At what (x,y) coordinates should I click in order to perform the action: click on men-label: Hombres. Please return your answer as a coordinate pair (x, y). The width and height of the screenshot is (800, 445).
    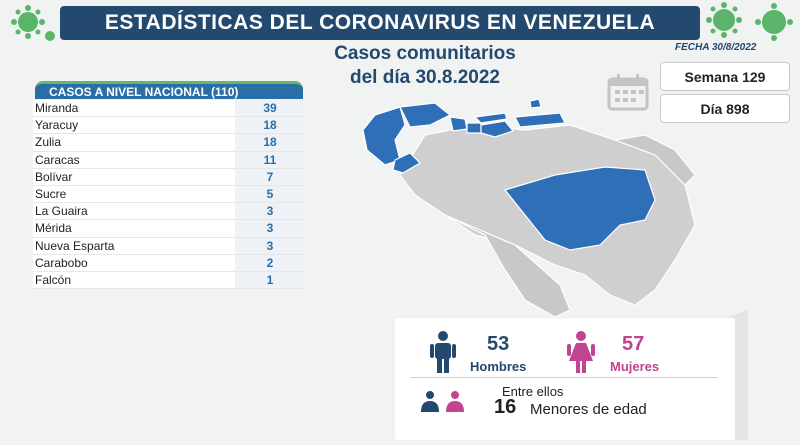
    Looking at the image, I should click on (498, 366).